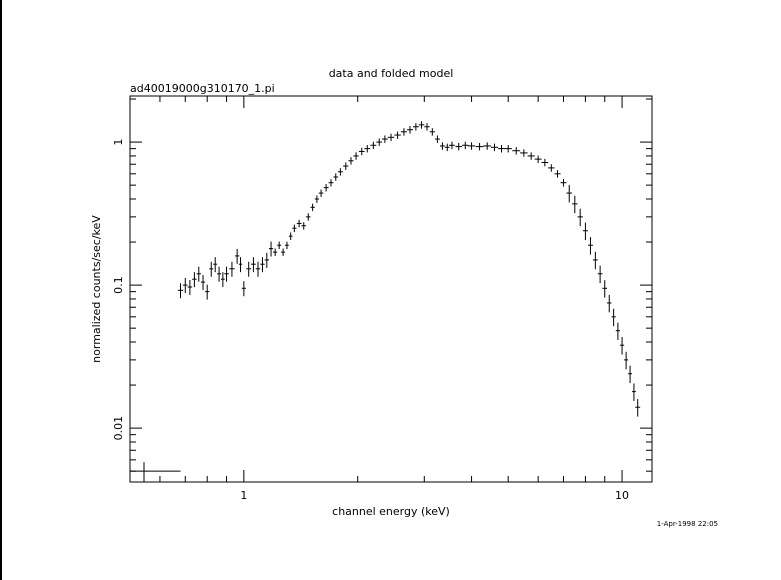  Describe the element at coordinates (118, 285) in the screenshot. I see `y-tick-label: 0.1` at that location.